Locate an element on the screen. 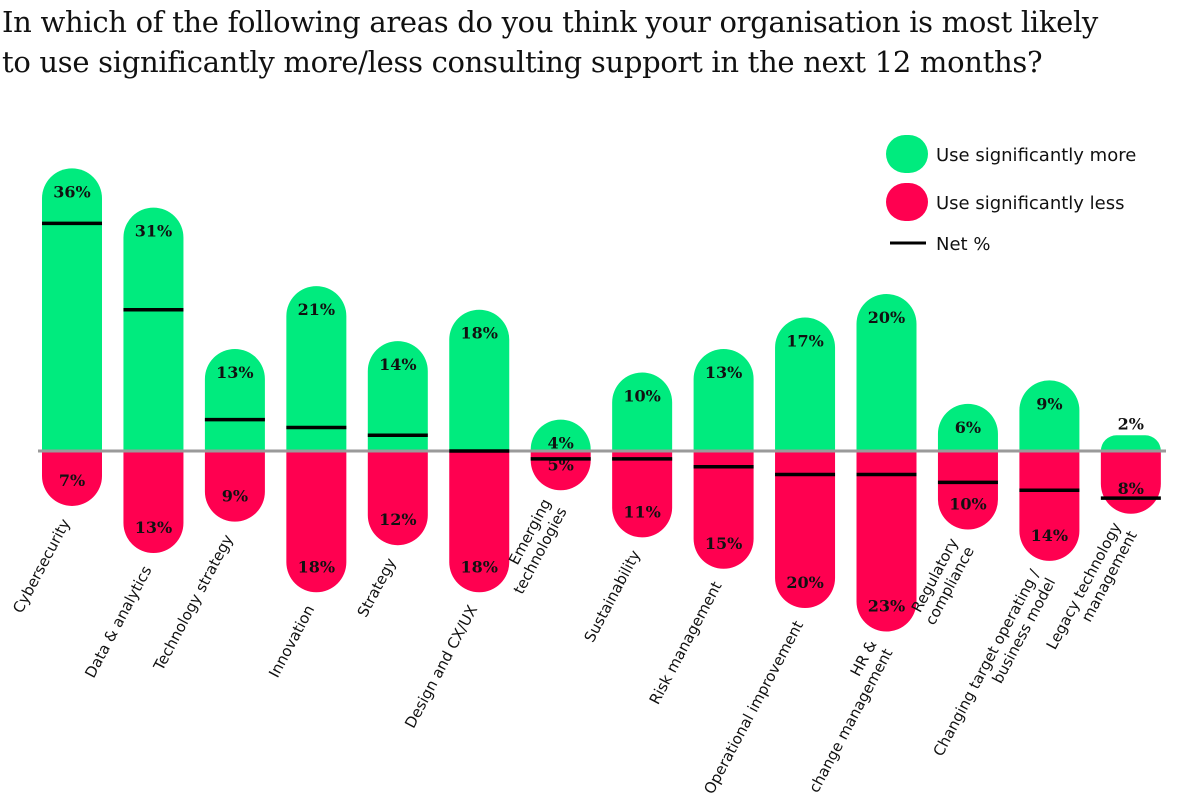  value-label-more: 21% is located at coordinates (316, 309).